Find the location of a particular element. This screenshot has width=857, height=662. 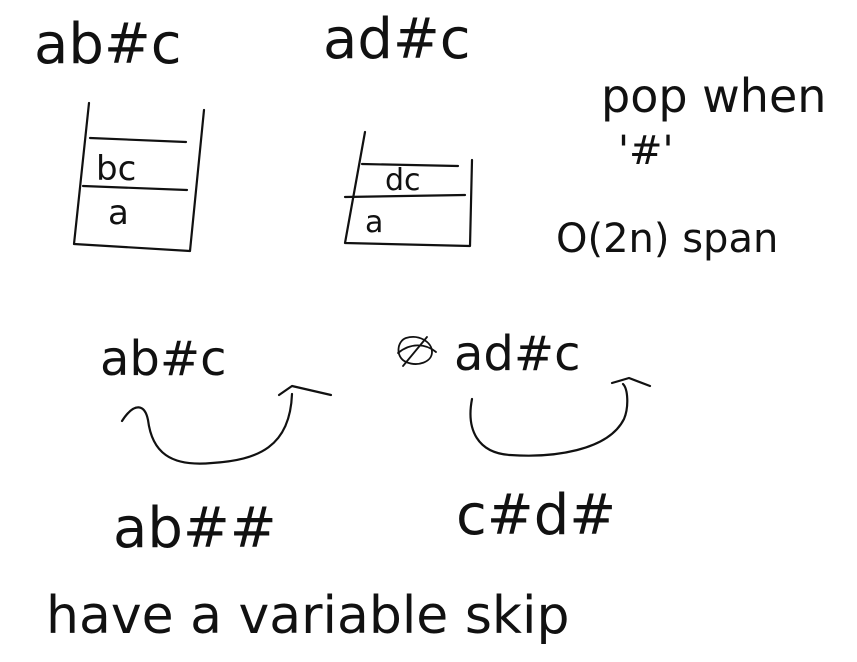

left-stack: bc a is located at coordinates (139, 177).